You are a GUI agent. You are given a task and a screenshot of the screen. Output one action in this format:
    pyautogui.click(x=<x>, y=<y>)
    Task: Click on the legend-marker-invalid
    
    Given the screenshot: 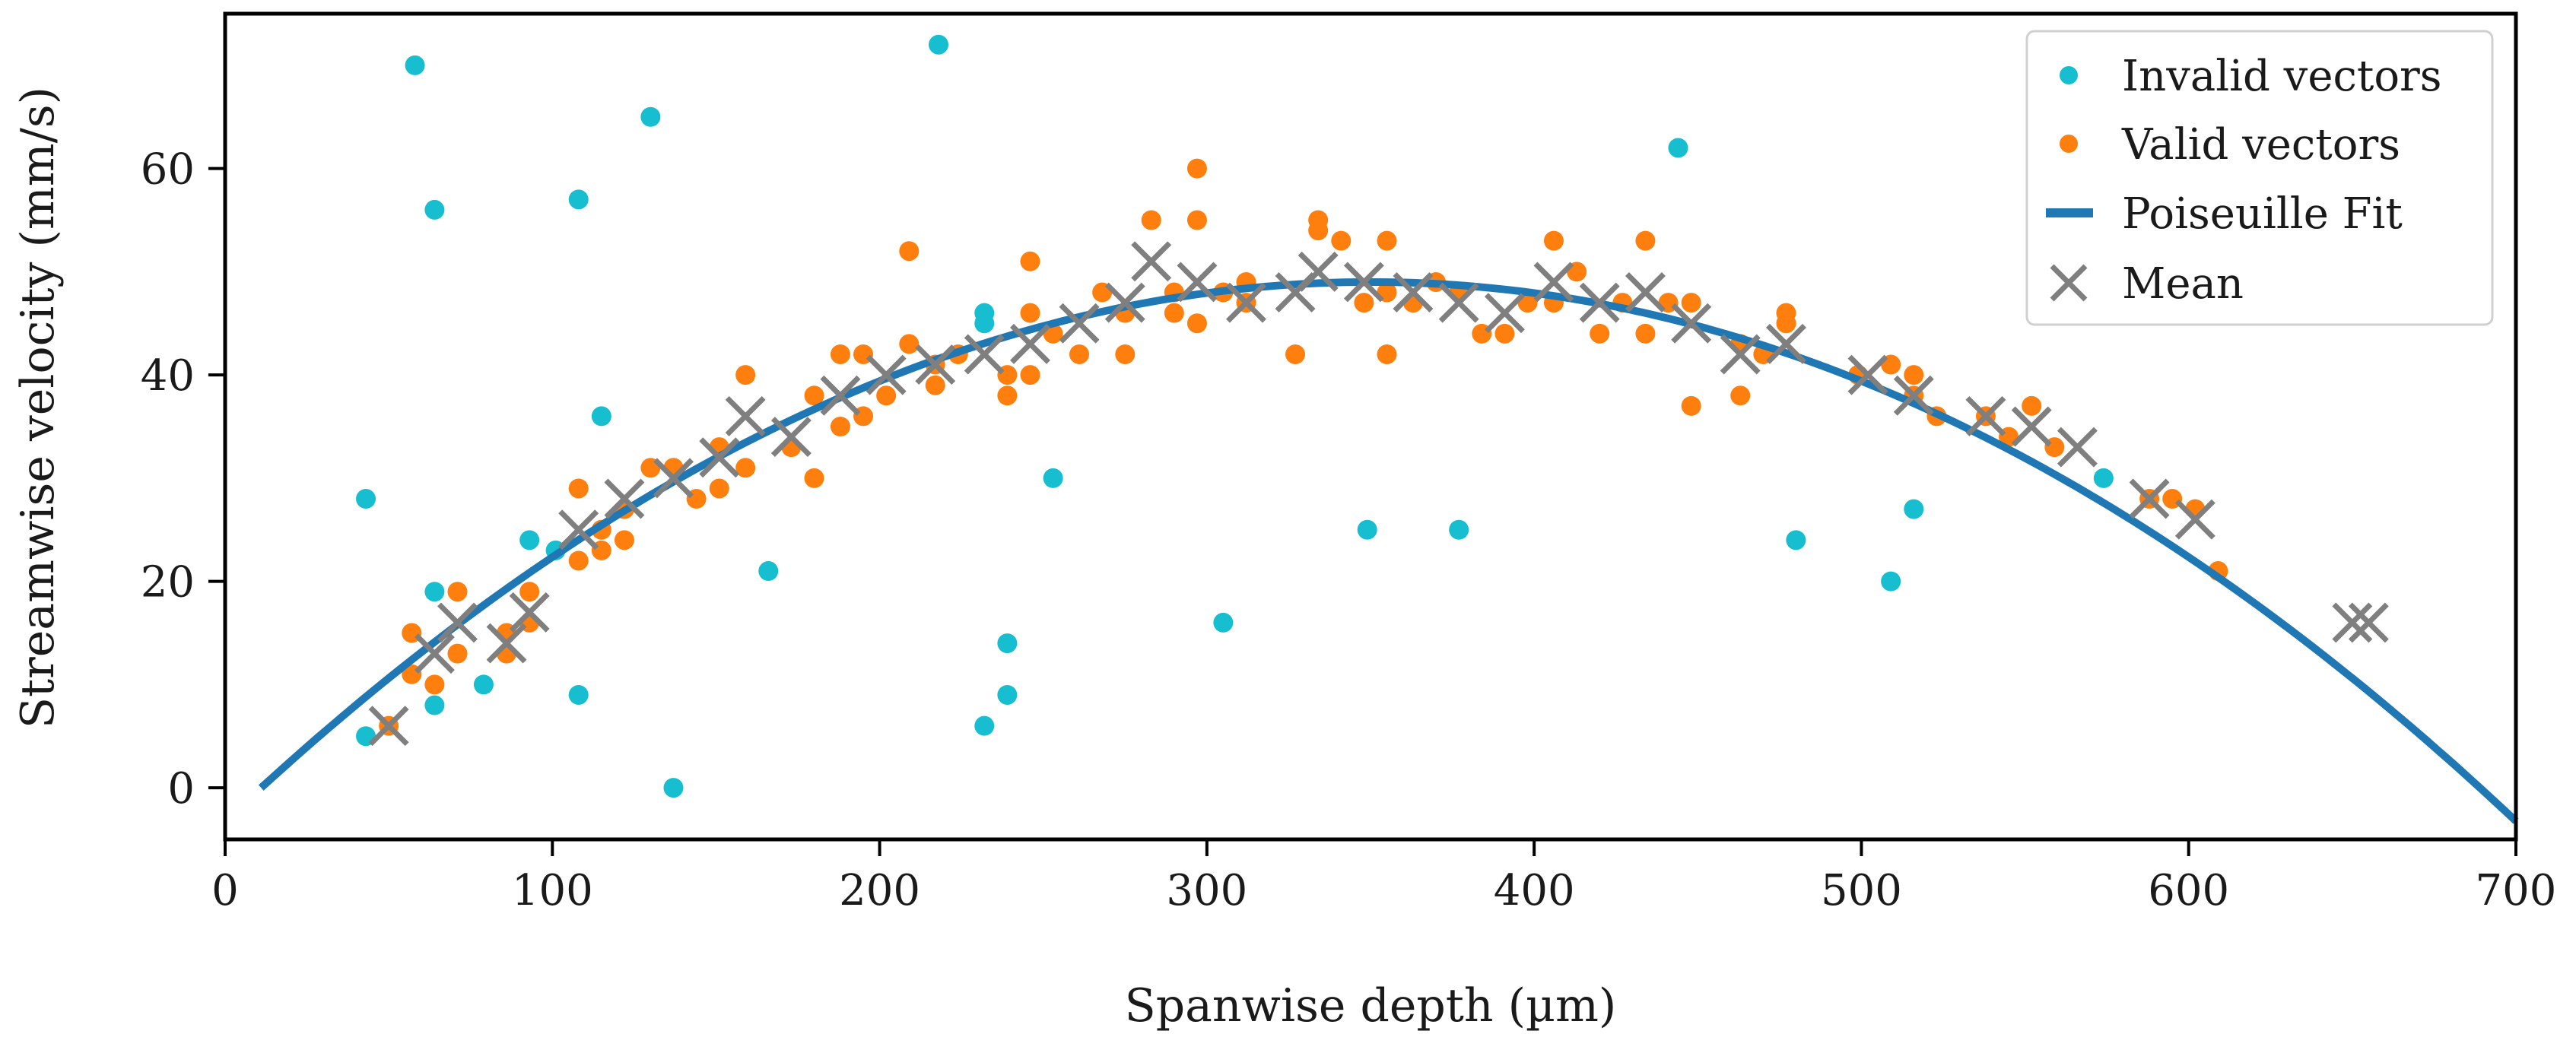 What is the action you would take?
    pyautogui.click(x=2069, y=75)
    